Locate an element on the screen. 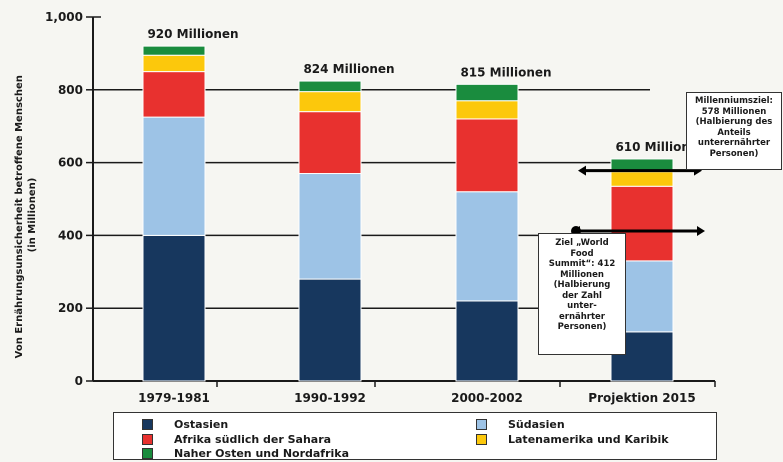  legend-item-lateinamerika: Latenamerika und Karibik is located at coordinates (572, 439).